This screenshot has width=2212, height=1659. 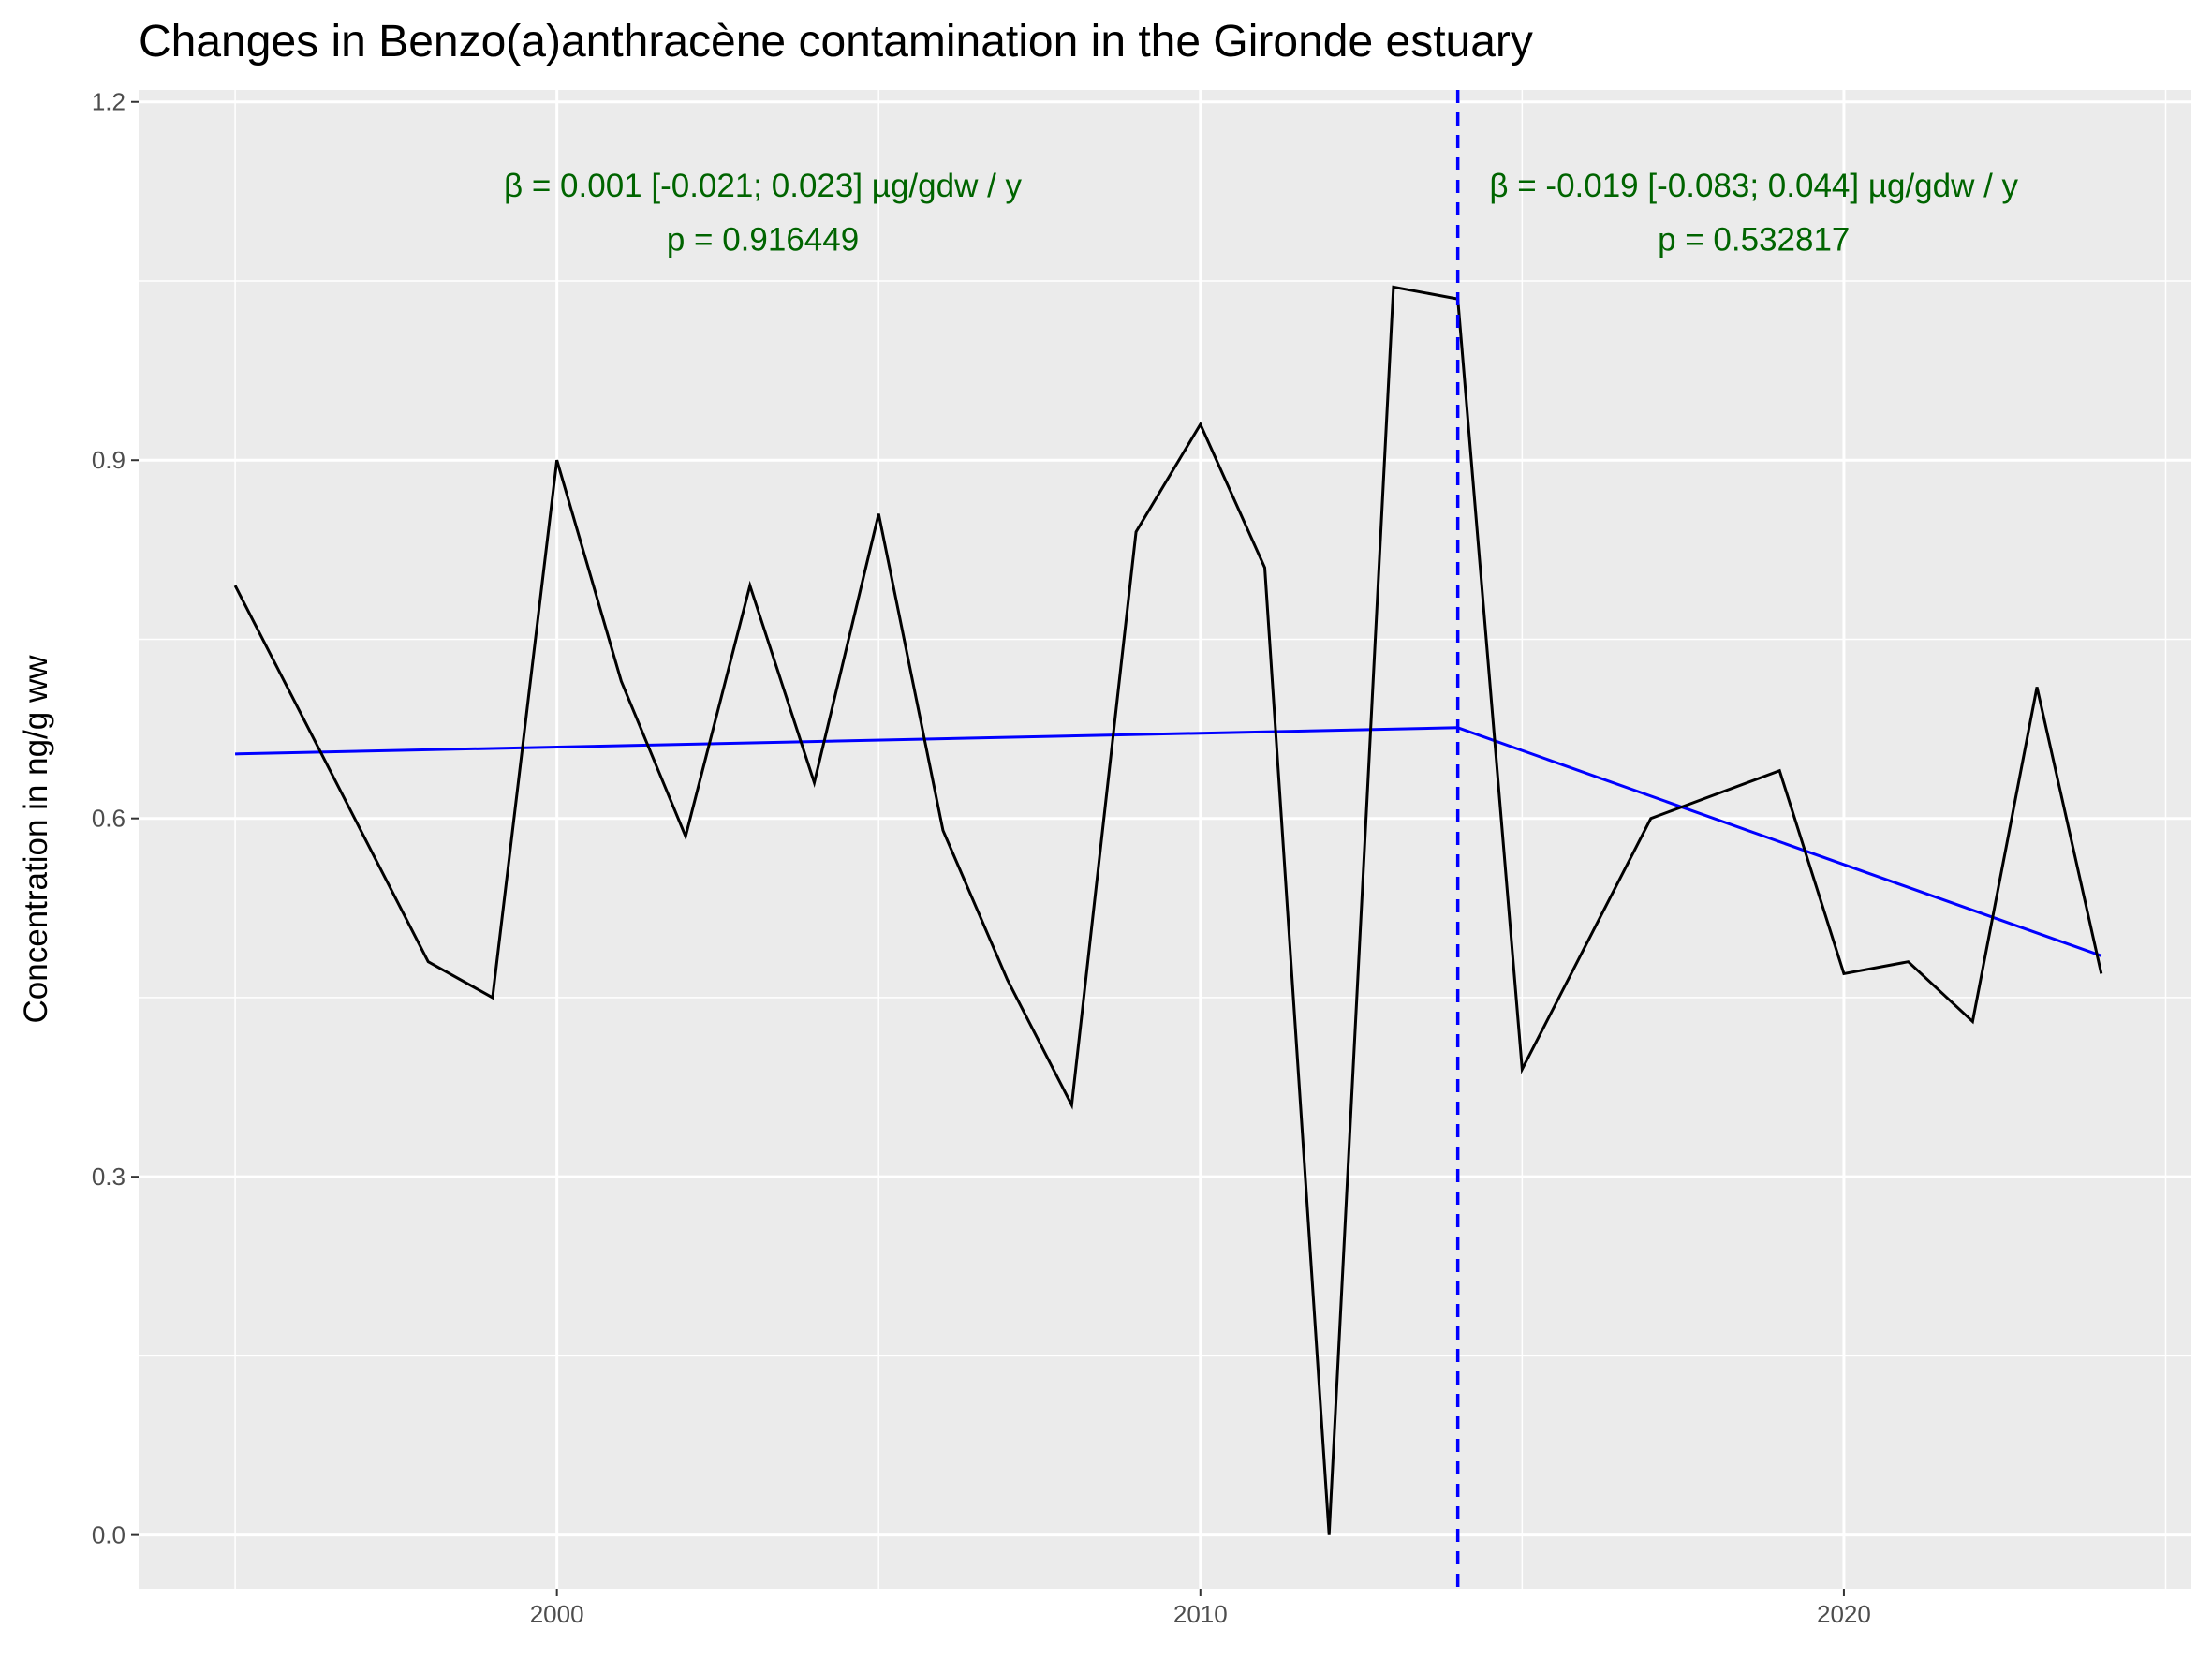 What do you see at coordinates (36, 840) in the screenshot?
I see `y-axis-title: Concentration in ng/g ww` at bounding box center [36, 840].